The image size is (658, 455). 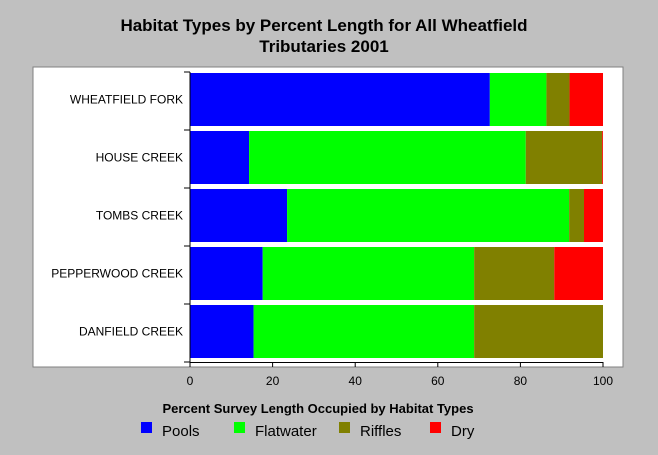 I want to click on bar-pepperwood-creek-flatwater, so click(x=368, y=273).